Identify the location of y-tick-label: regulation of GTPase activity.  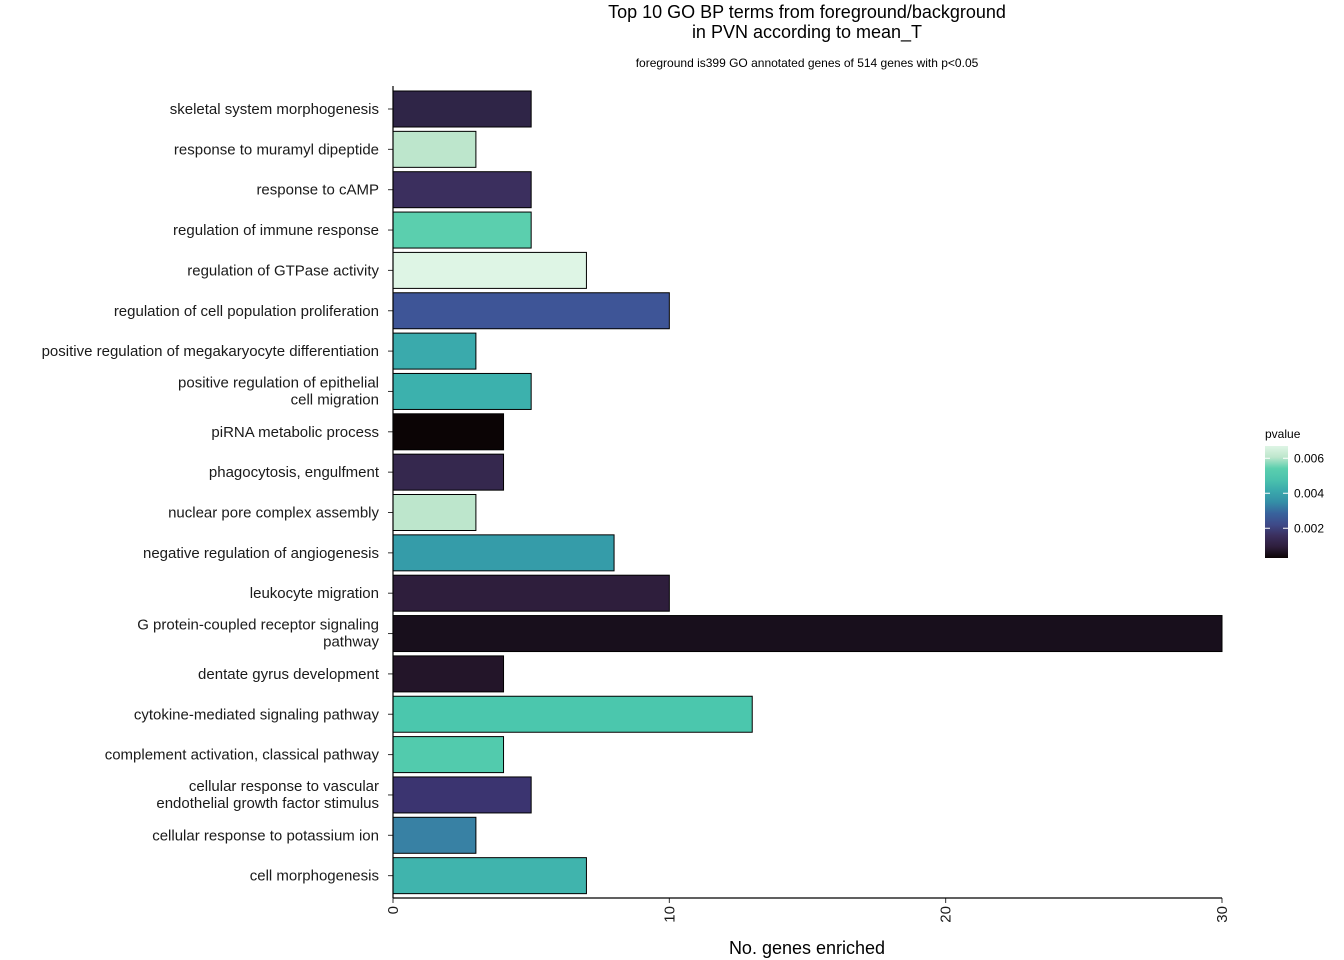
(283, 270).